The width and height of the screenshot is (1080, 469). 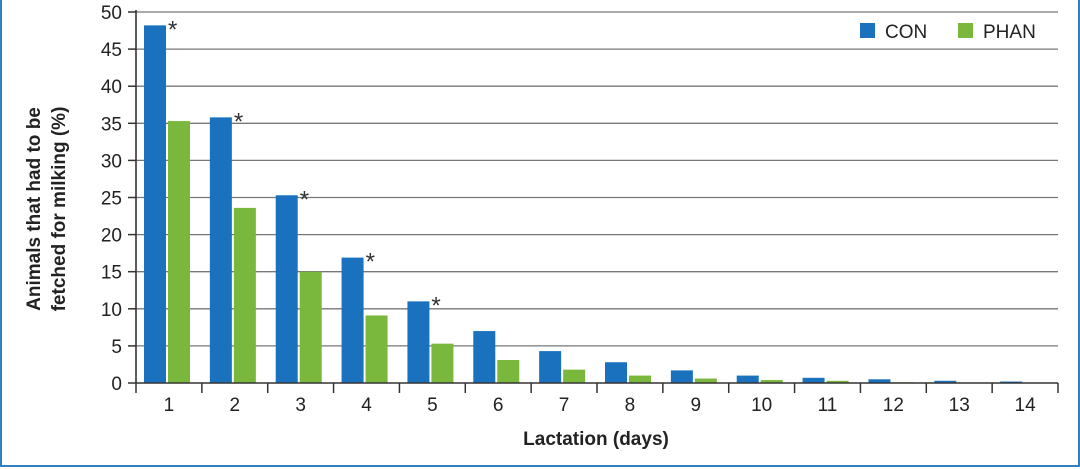 What do you see at coordinates (597, 399) in the screenshot?
I see `x-axis: 1 2 3 4 5 6 7 8 9 10 11 12 13 14` at bounding box center [597, 399].